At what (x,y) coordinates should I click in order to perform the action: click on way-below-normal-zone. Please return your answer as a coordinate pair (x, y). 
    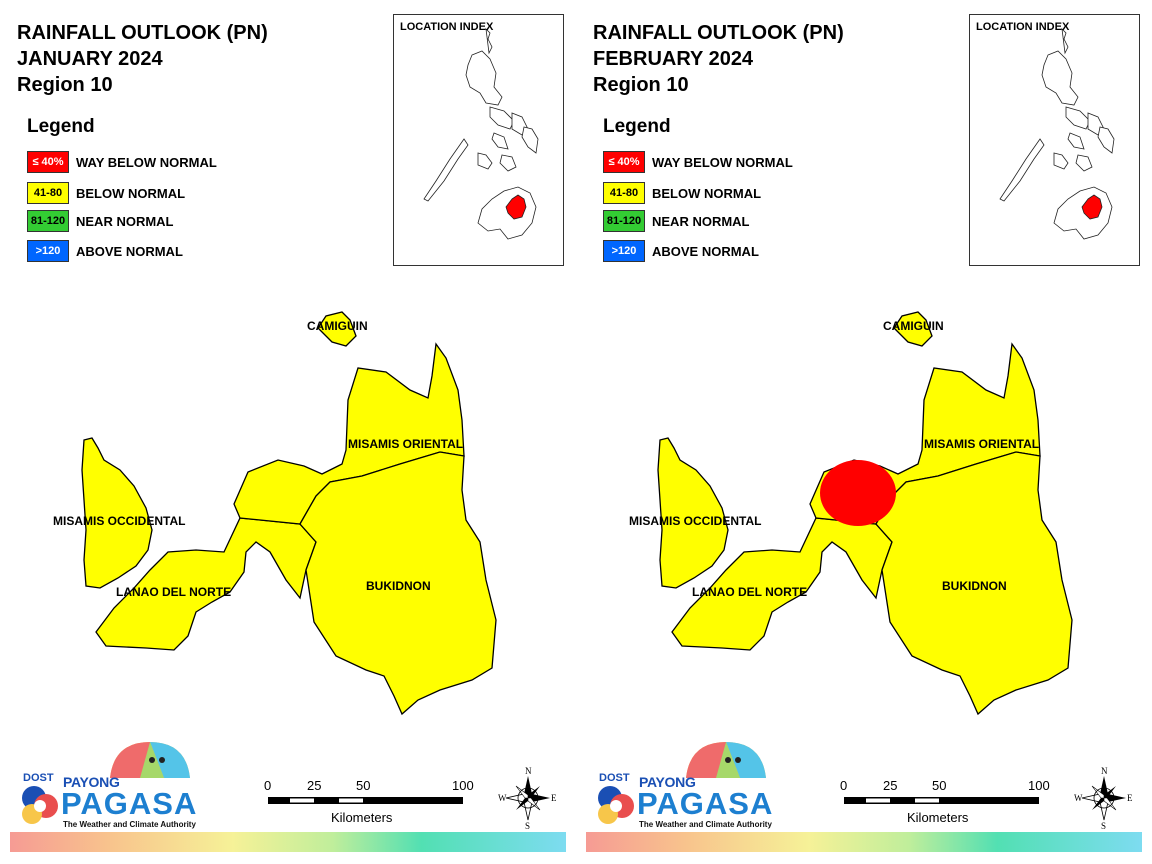
    Looking at the image, I should click on (858, 493).